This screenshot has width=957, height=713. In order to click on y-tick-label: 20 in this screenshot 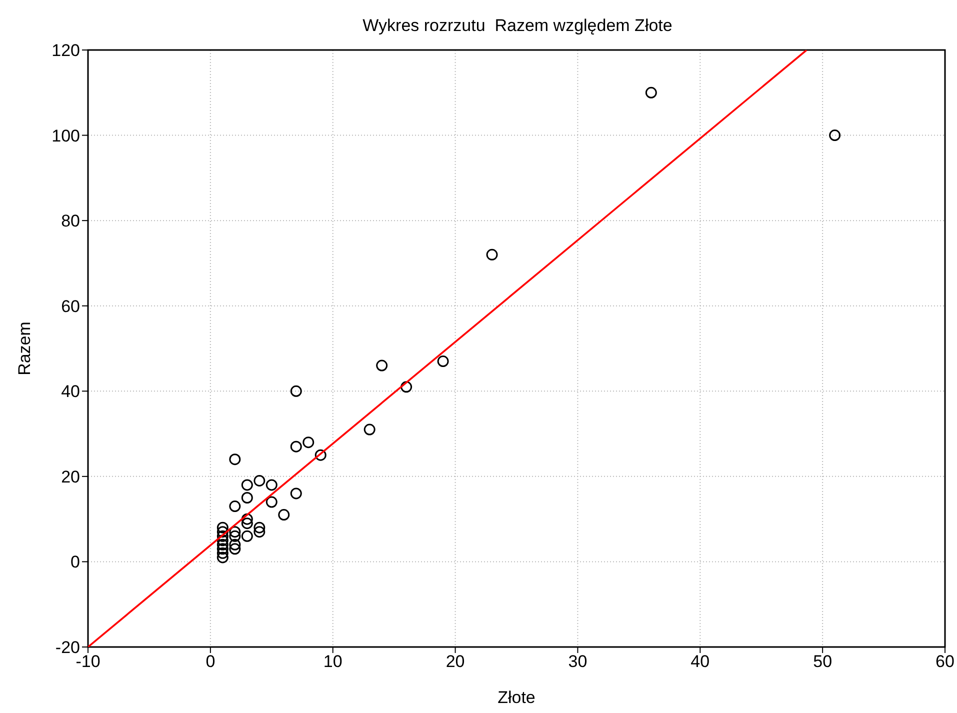, I will do `click(70, 476)`.